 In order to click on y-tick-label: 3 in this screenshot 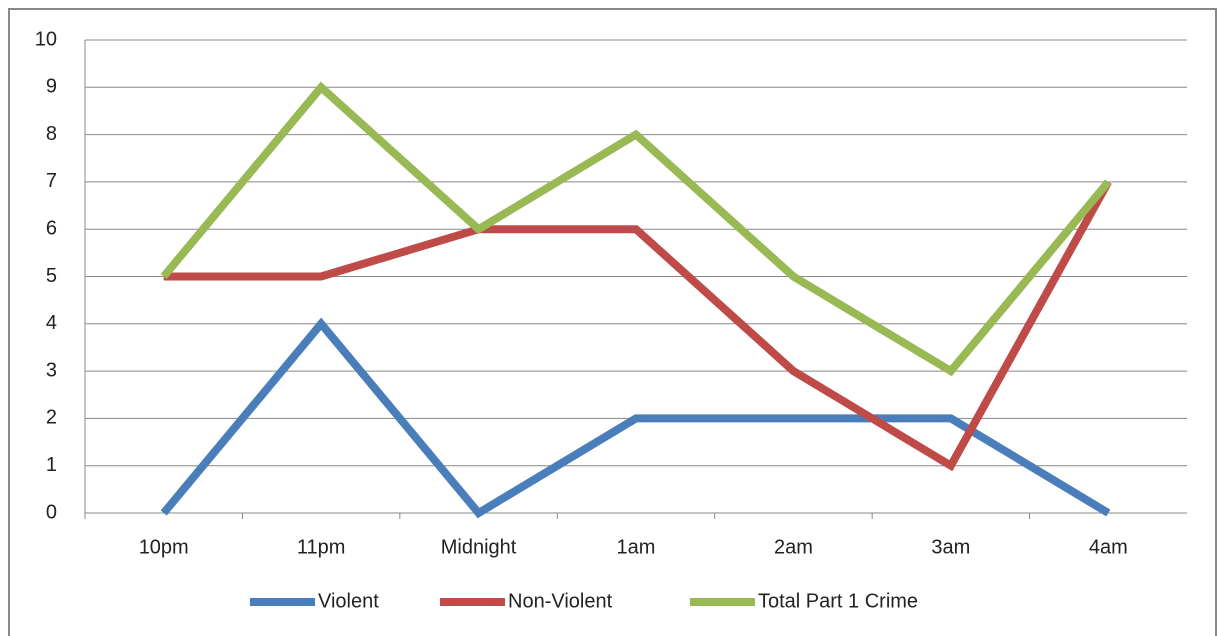, I will do `click(51, 370)`.